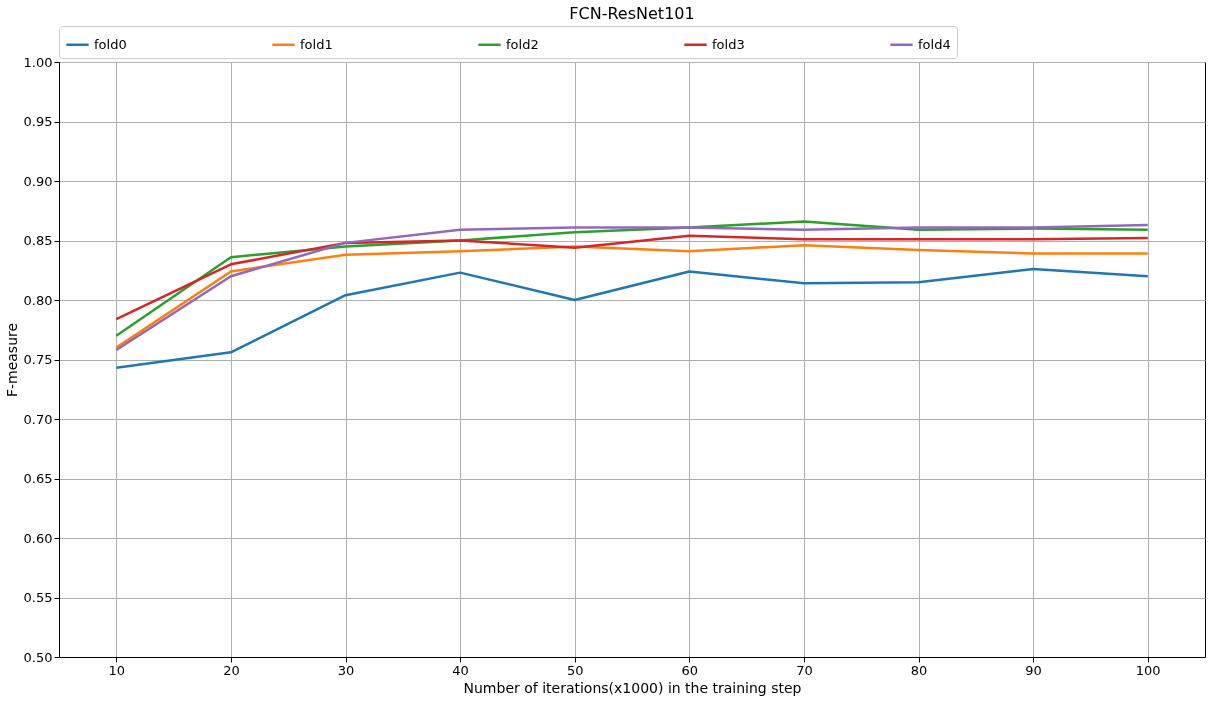 This screenshot has height=711, width=1219. I want to click on legend-label: fold2, so click(522, 44).